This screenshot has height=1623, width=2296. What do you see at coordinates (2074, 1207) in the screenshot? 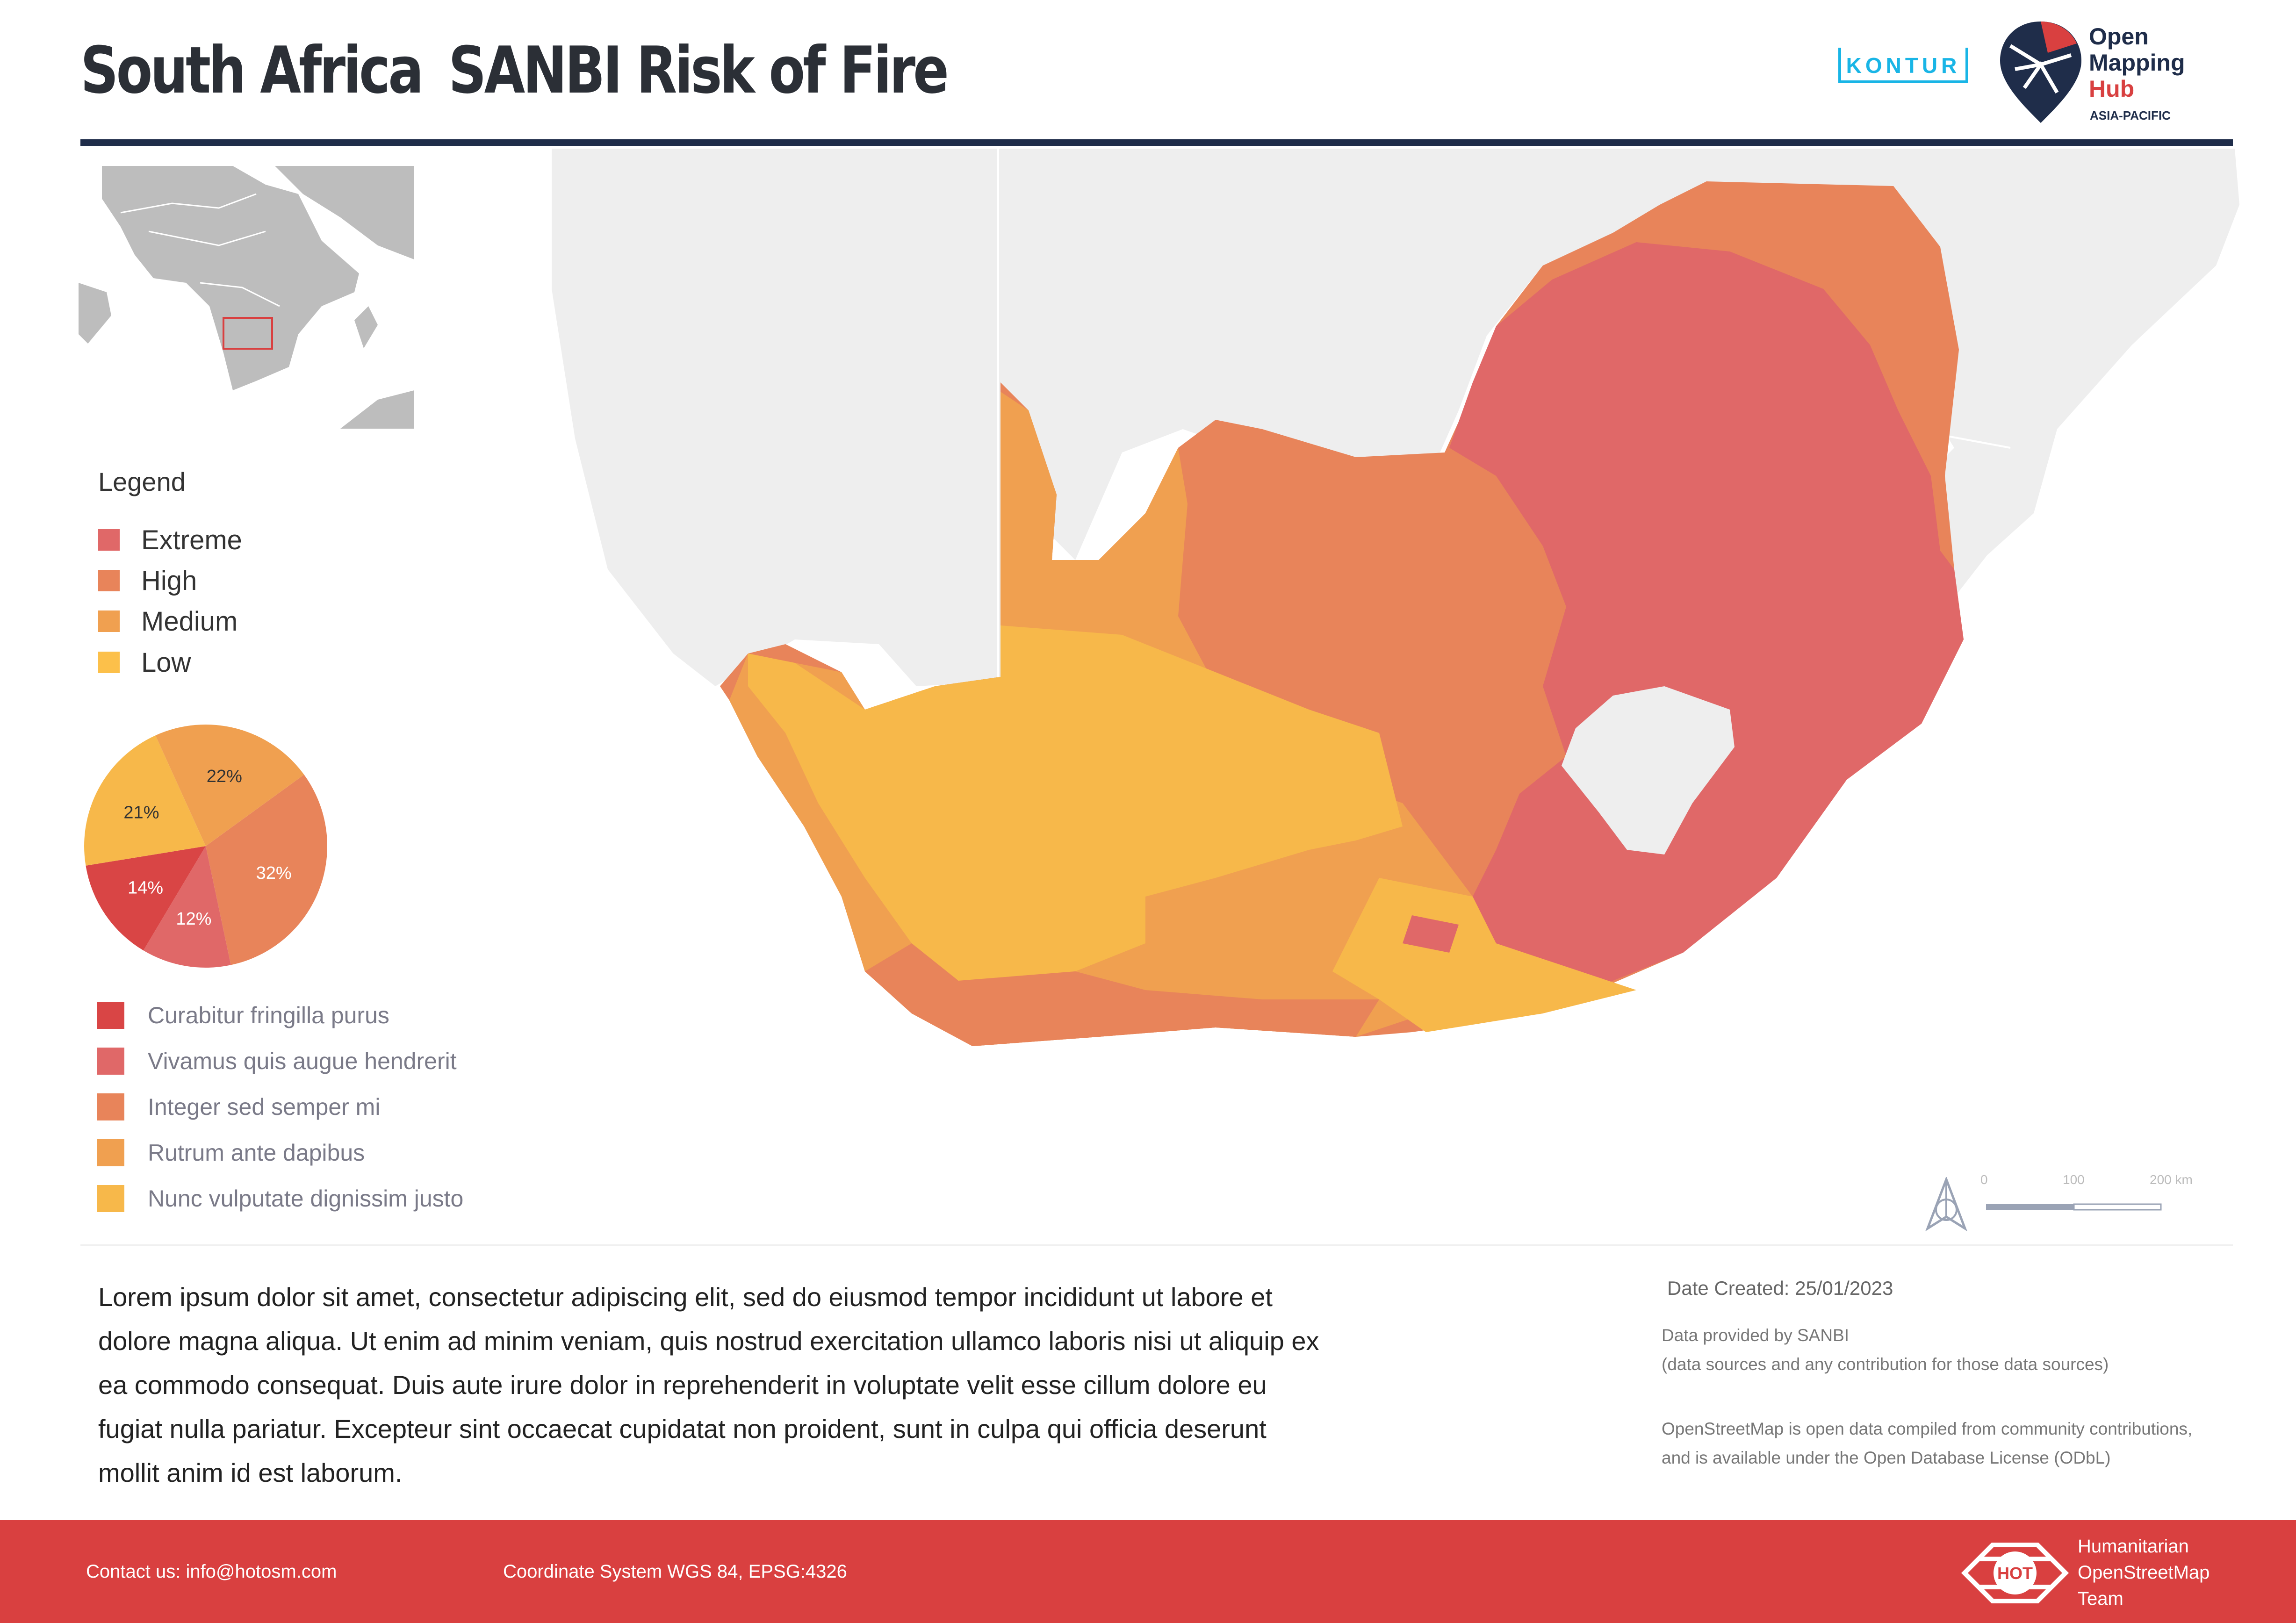
I see `scale-bar` at bounding box center [2074, 1207].